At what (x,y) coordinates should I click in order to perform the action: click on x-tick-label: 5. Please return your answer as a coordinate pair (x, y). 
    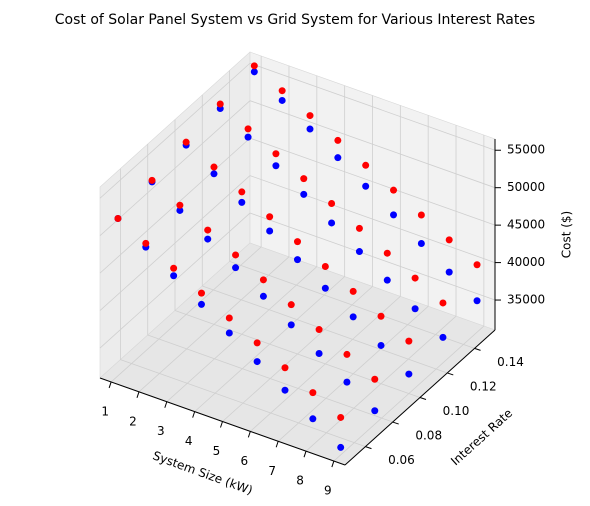
    Looking at the image, I should click on (217, 451).